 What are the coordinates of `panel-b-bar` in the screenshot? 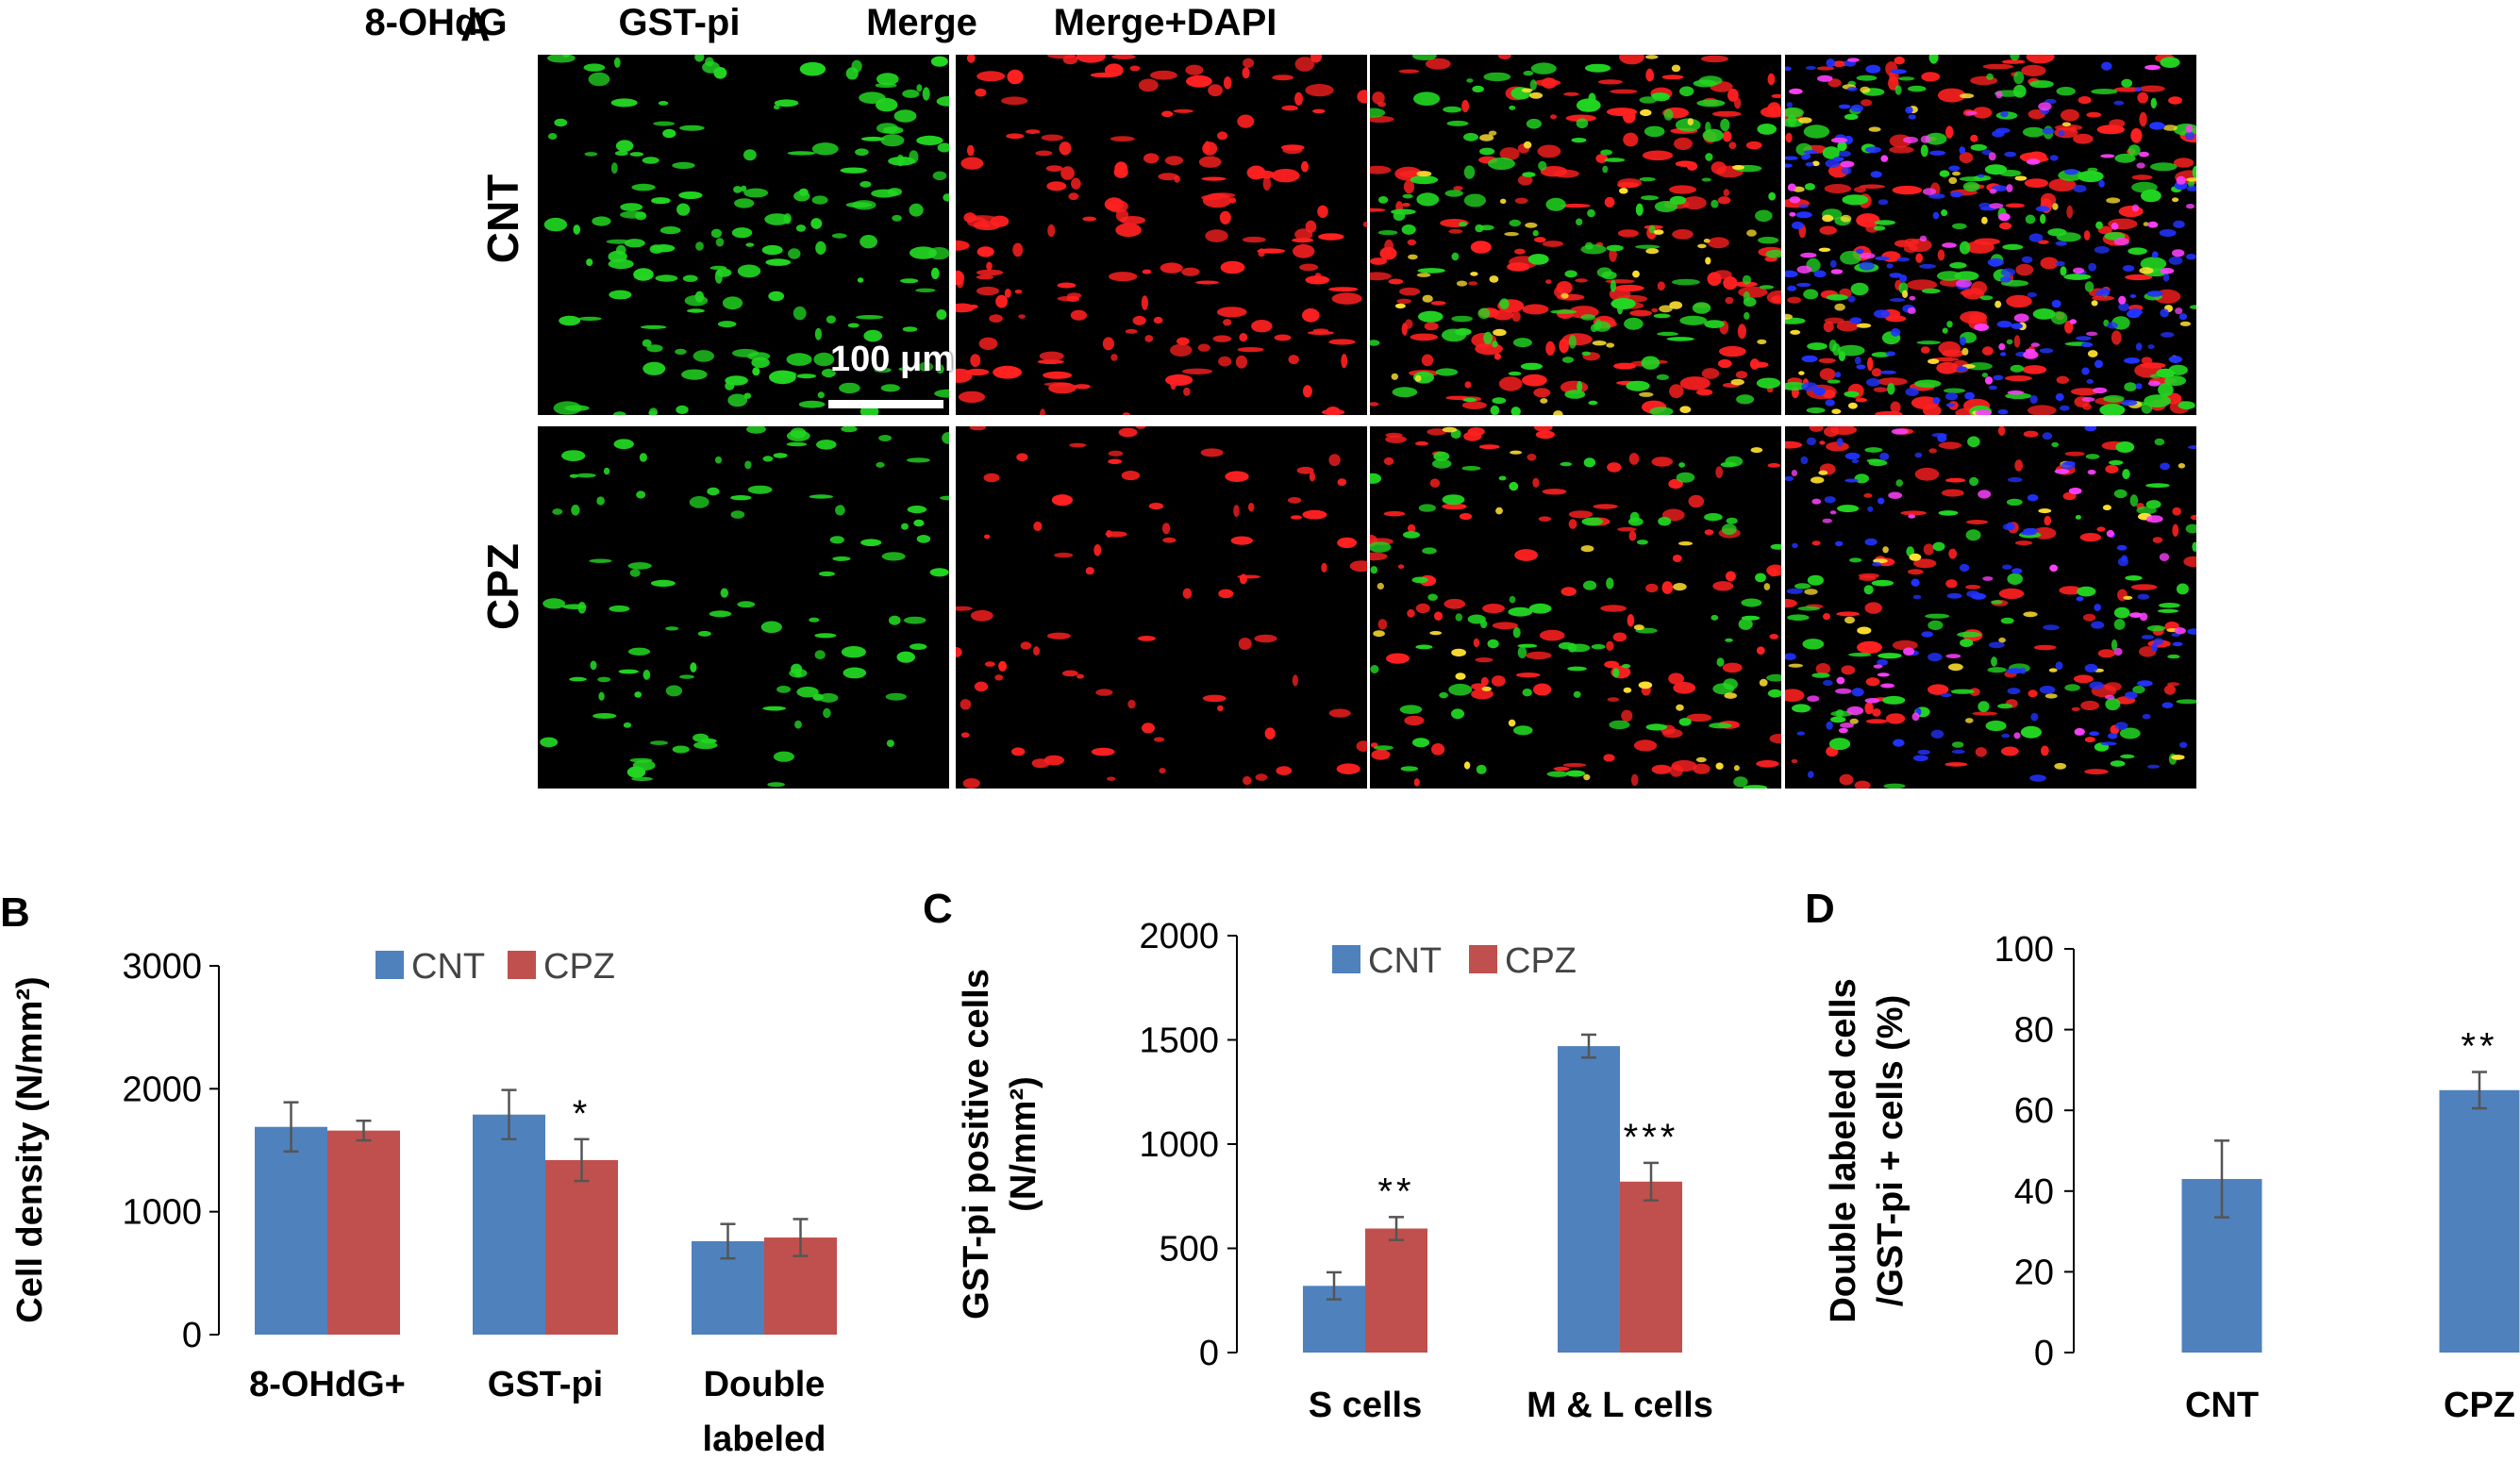 It's located at (581, 1247).